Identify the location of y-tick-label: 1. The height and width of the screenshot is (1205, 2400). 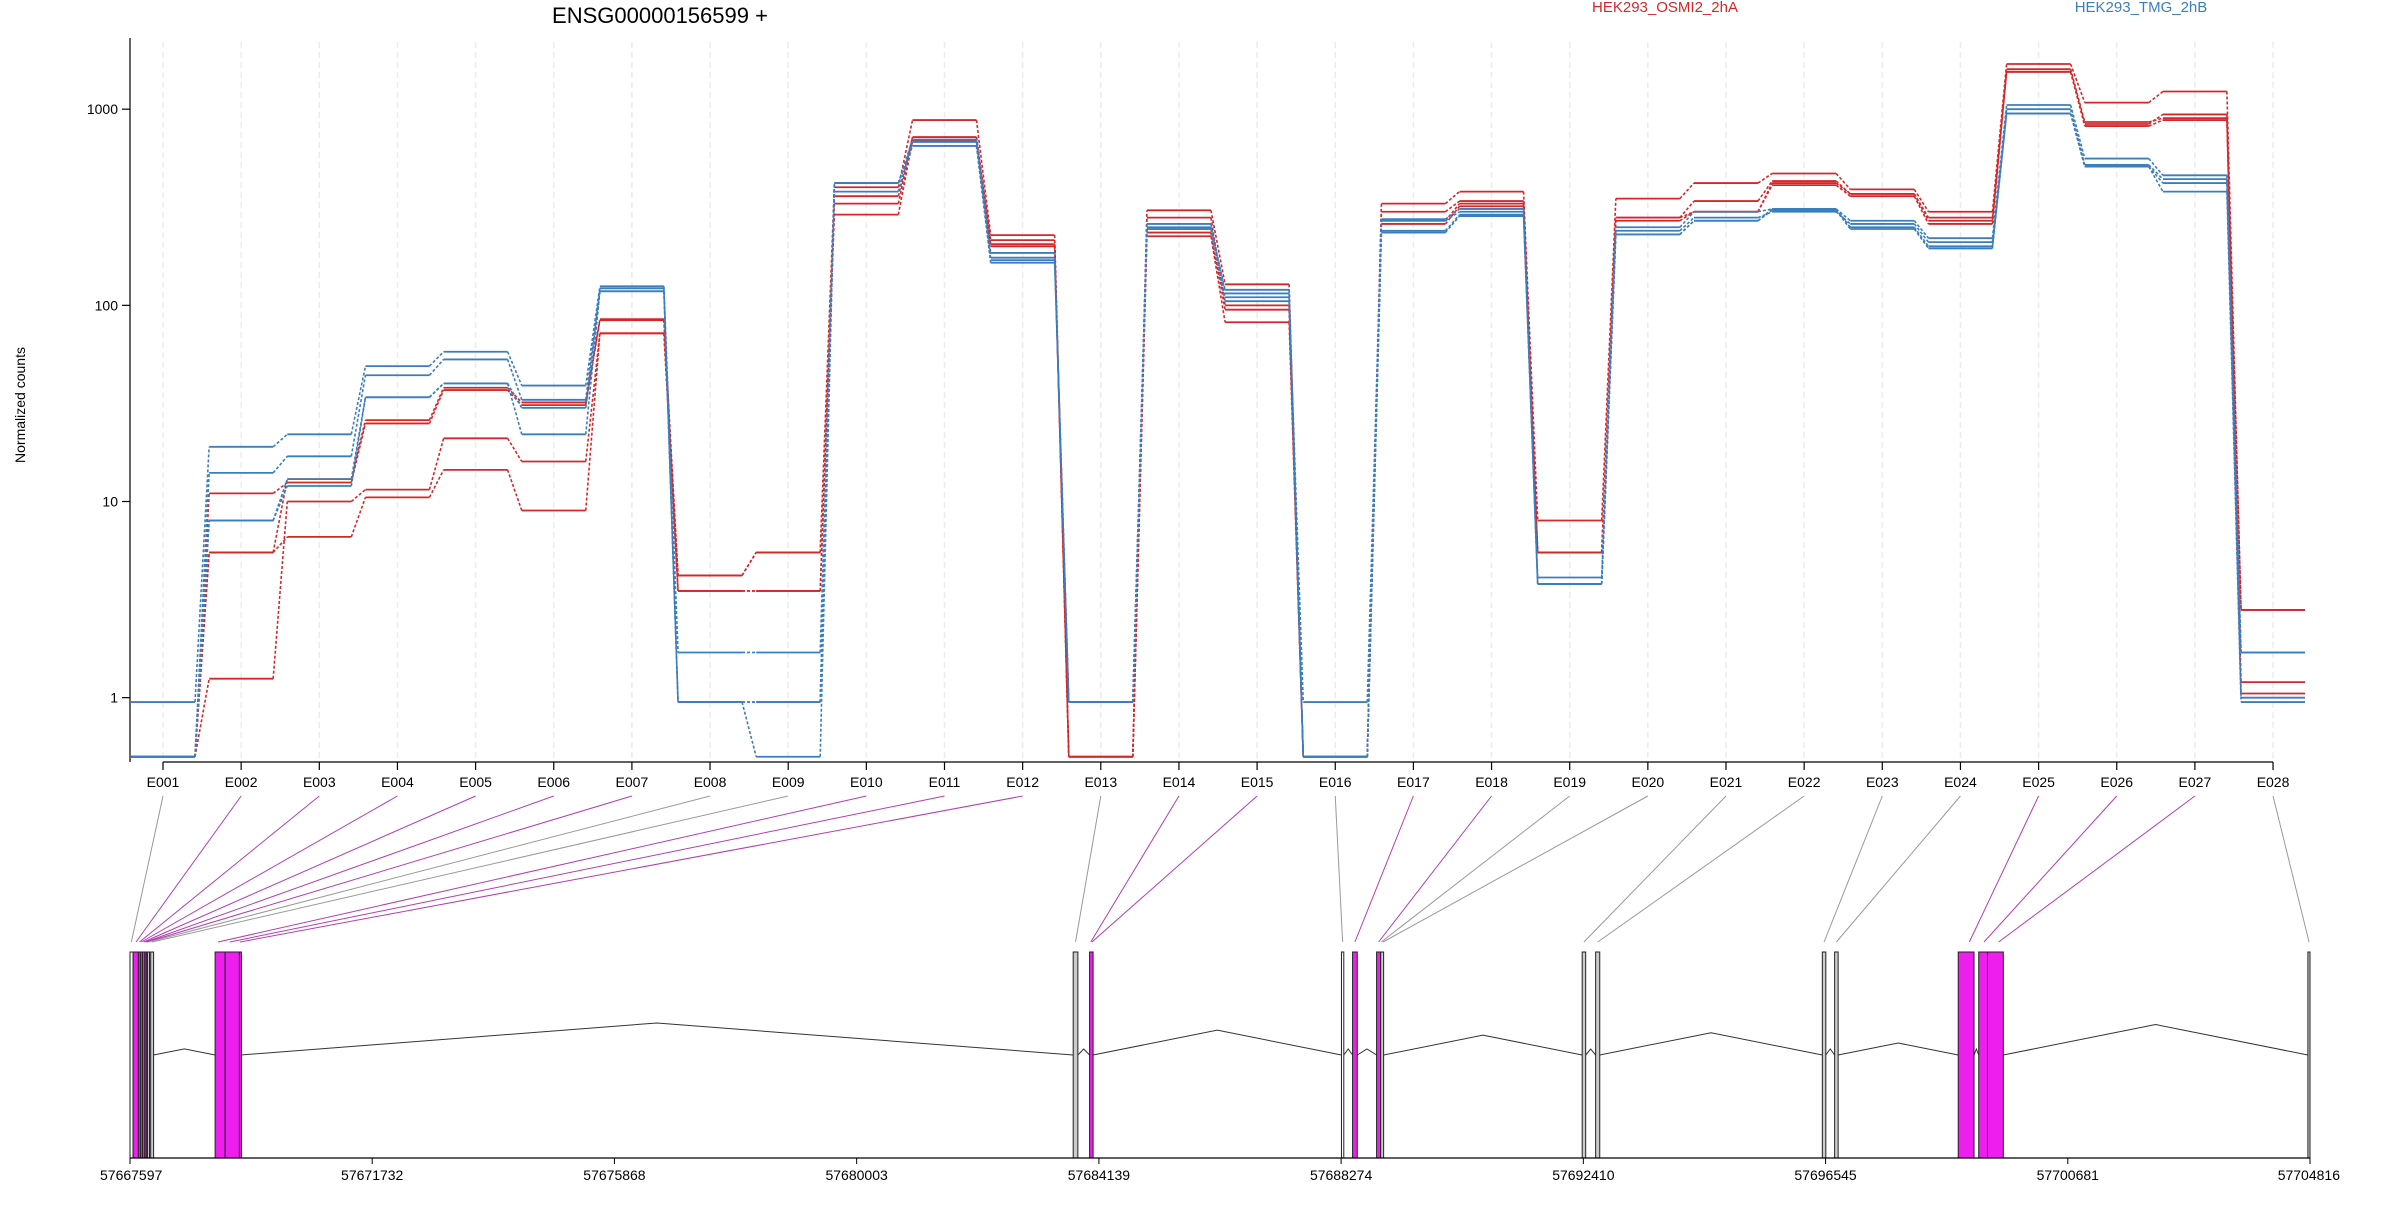
(114, 698).